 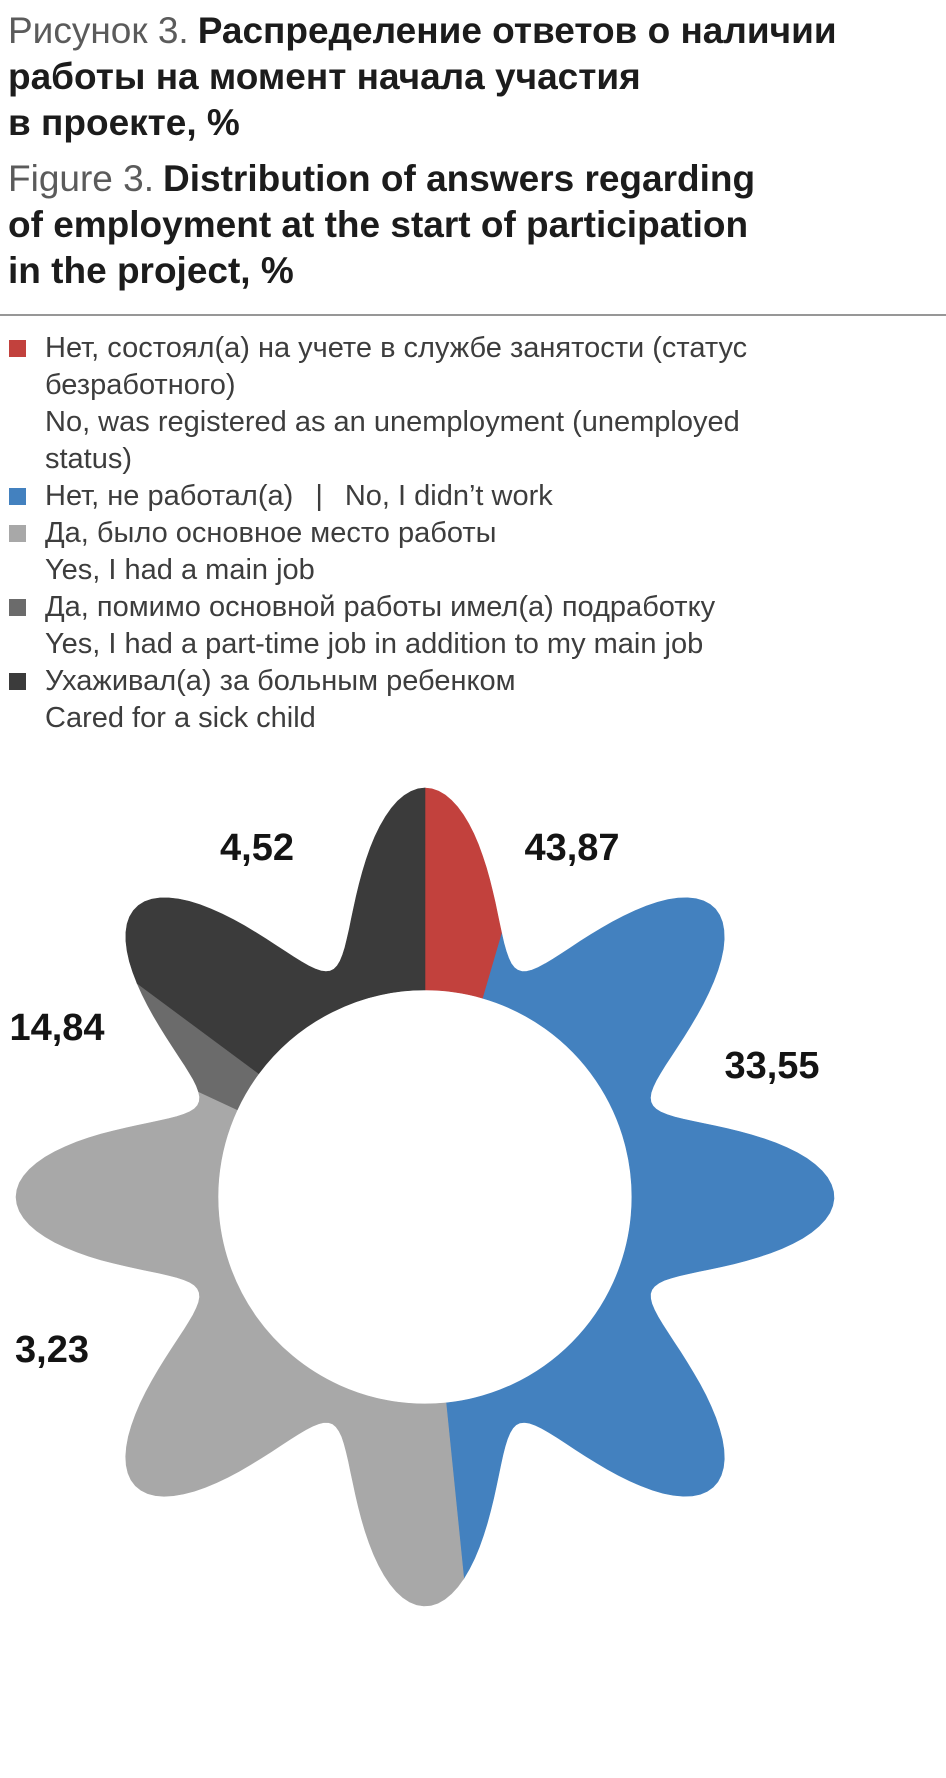 I want to click on legend-label-en: Cared for a sick child, so click(x=180, y=718).